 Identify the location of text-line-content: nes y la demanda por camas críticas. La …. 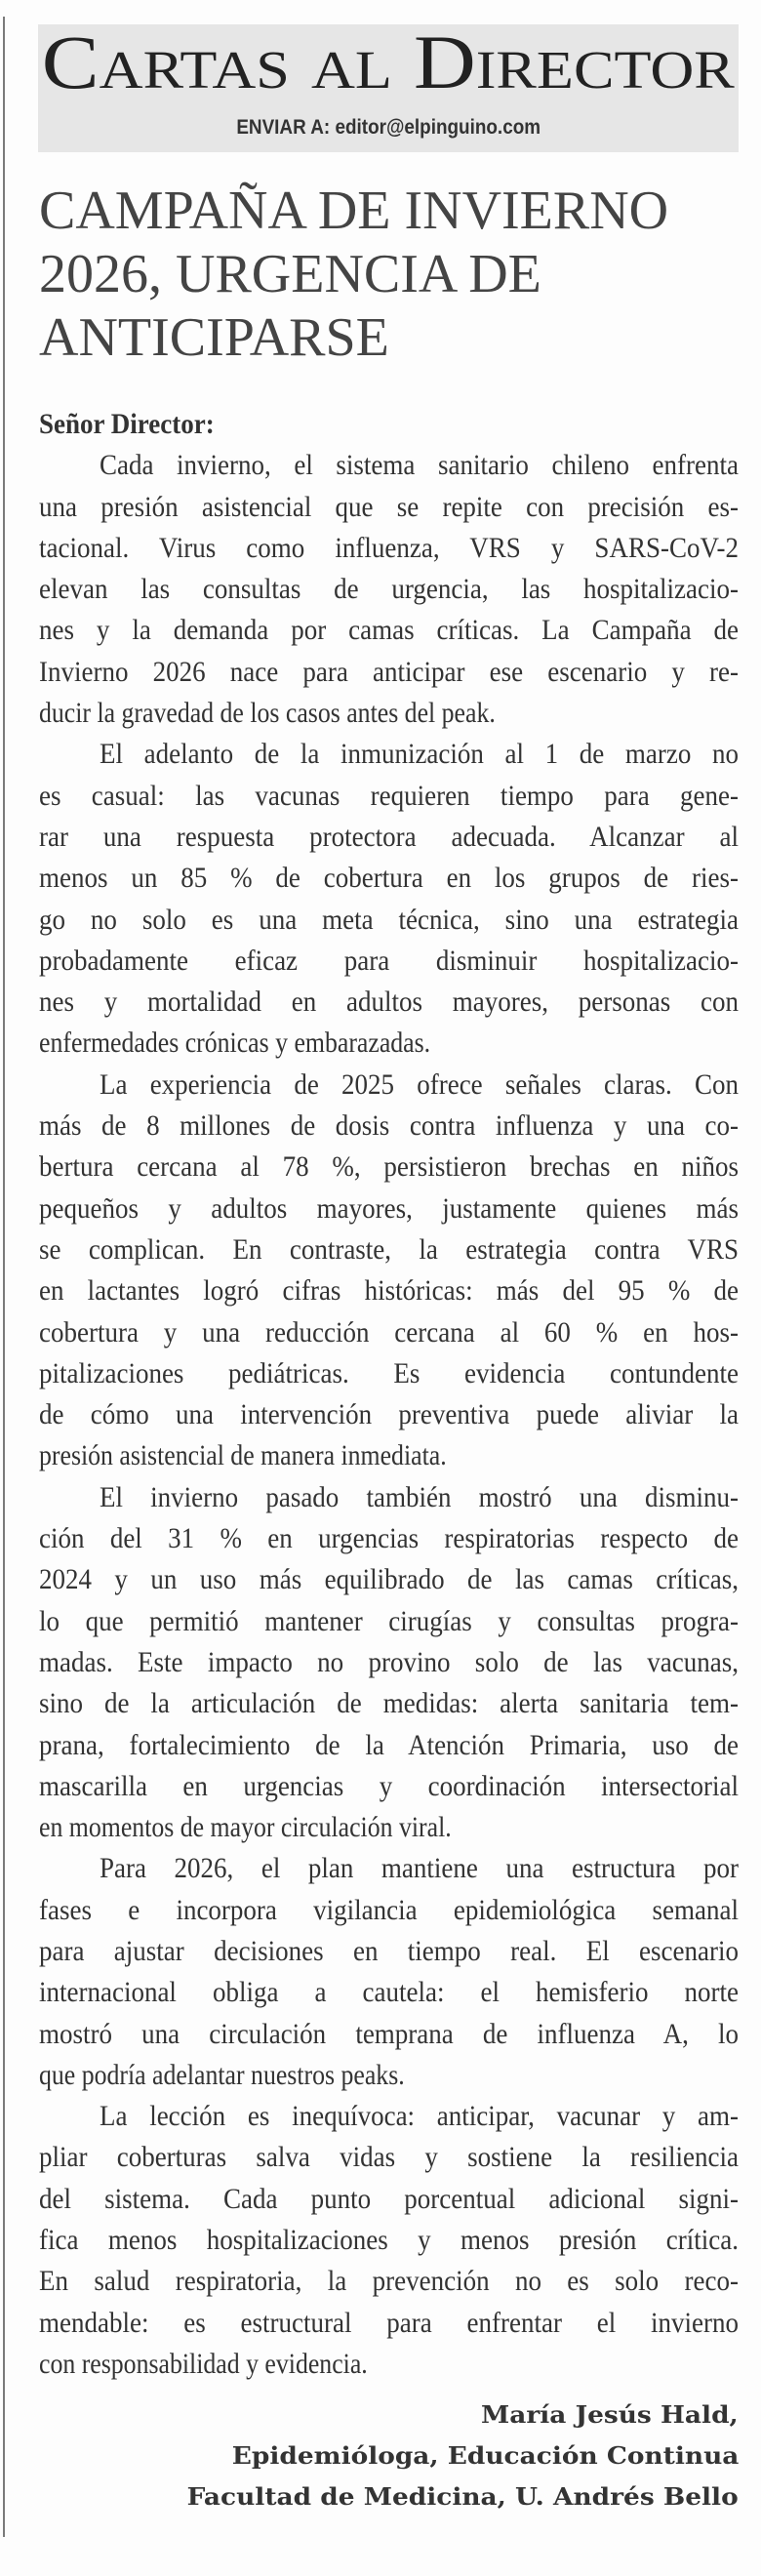
(389, 630).